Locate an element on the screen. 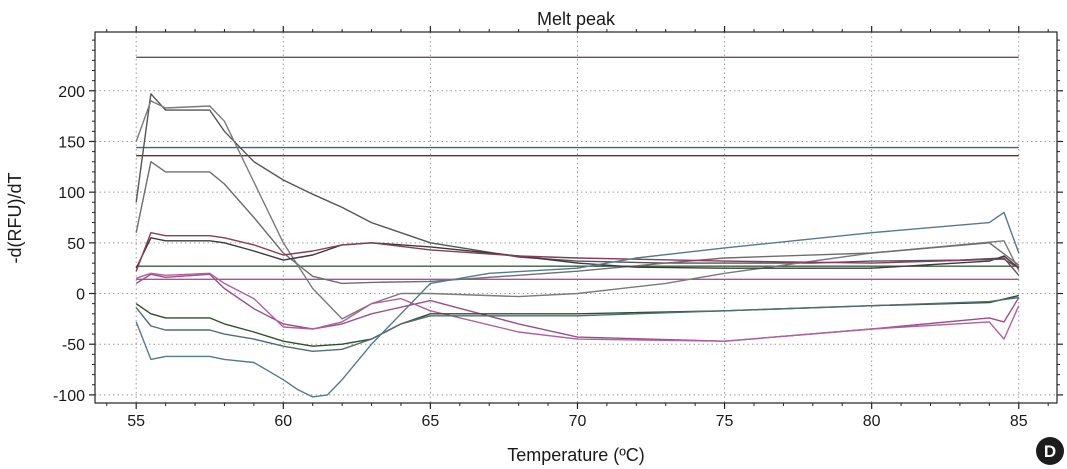 Image resolution: width=1067 pixels, height=469 pixels. y-tick-label: 0 is located at coordinates (80, 295).